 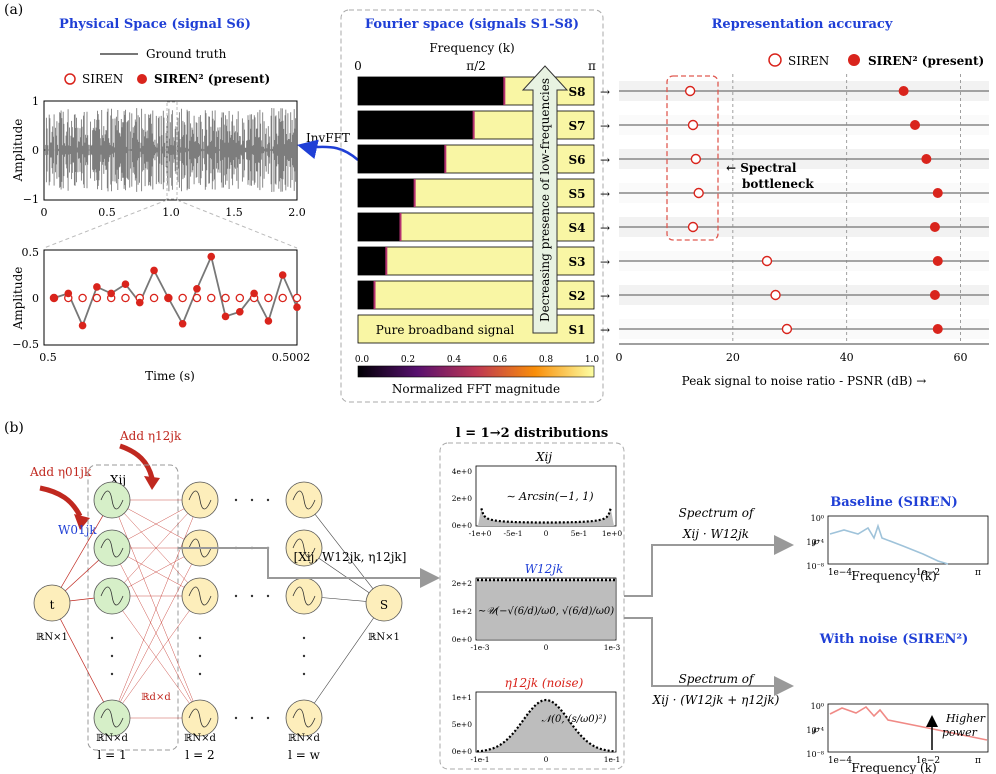 What do you see at coordinates (545, 200) in the screenshot?
I see `decreasing-arrow-text: Decreasing presence of low-frequencies` at bounding box center [545, 200].